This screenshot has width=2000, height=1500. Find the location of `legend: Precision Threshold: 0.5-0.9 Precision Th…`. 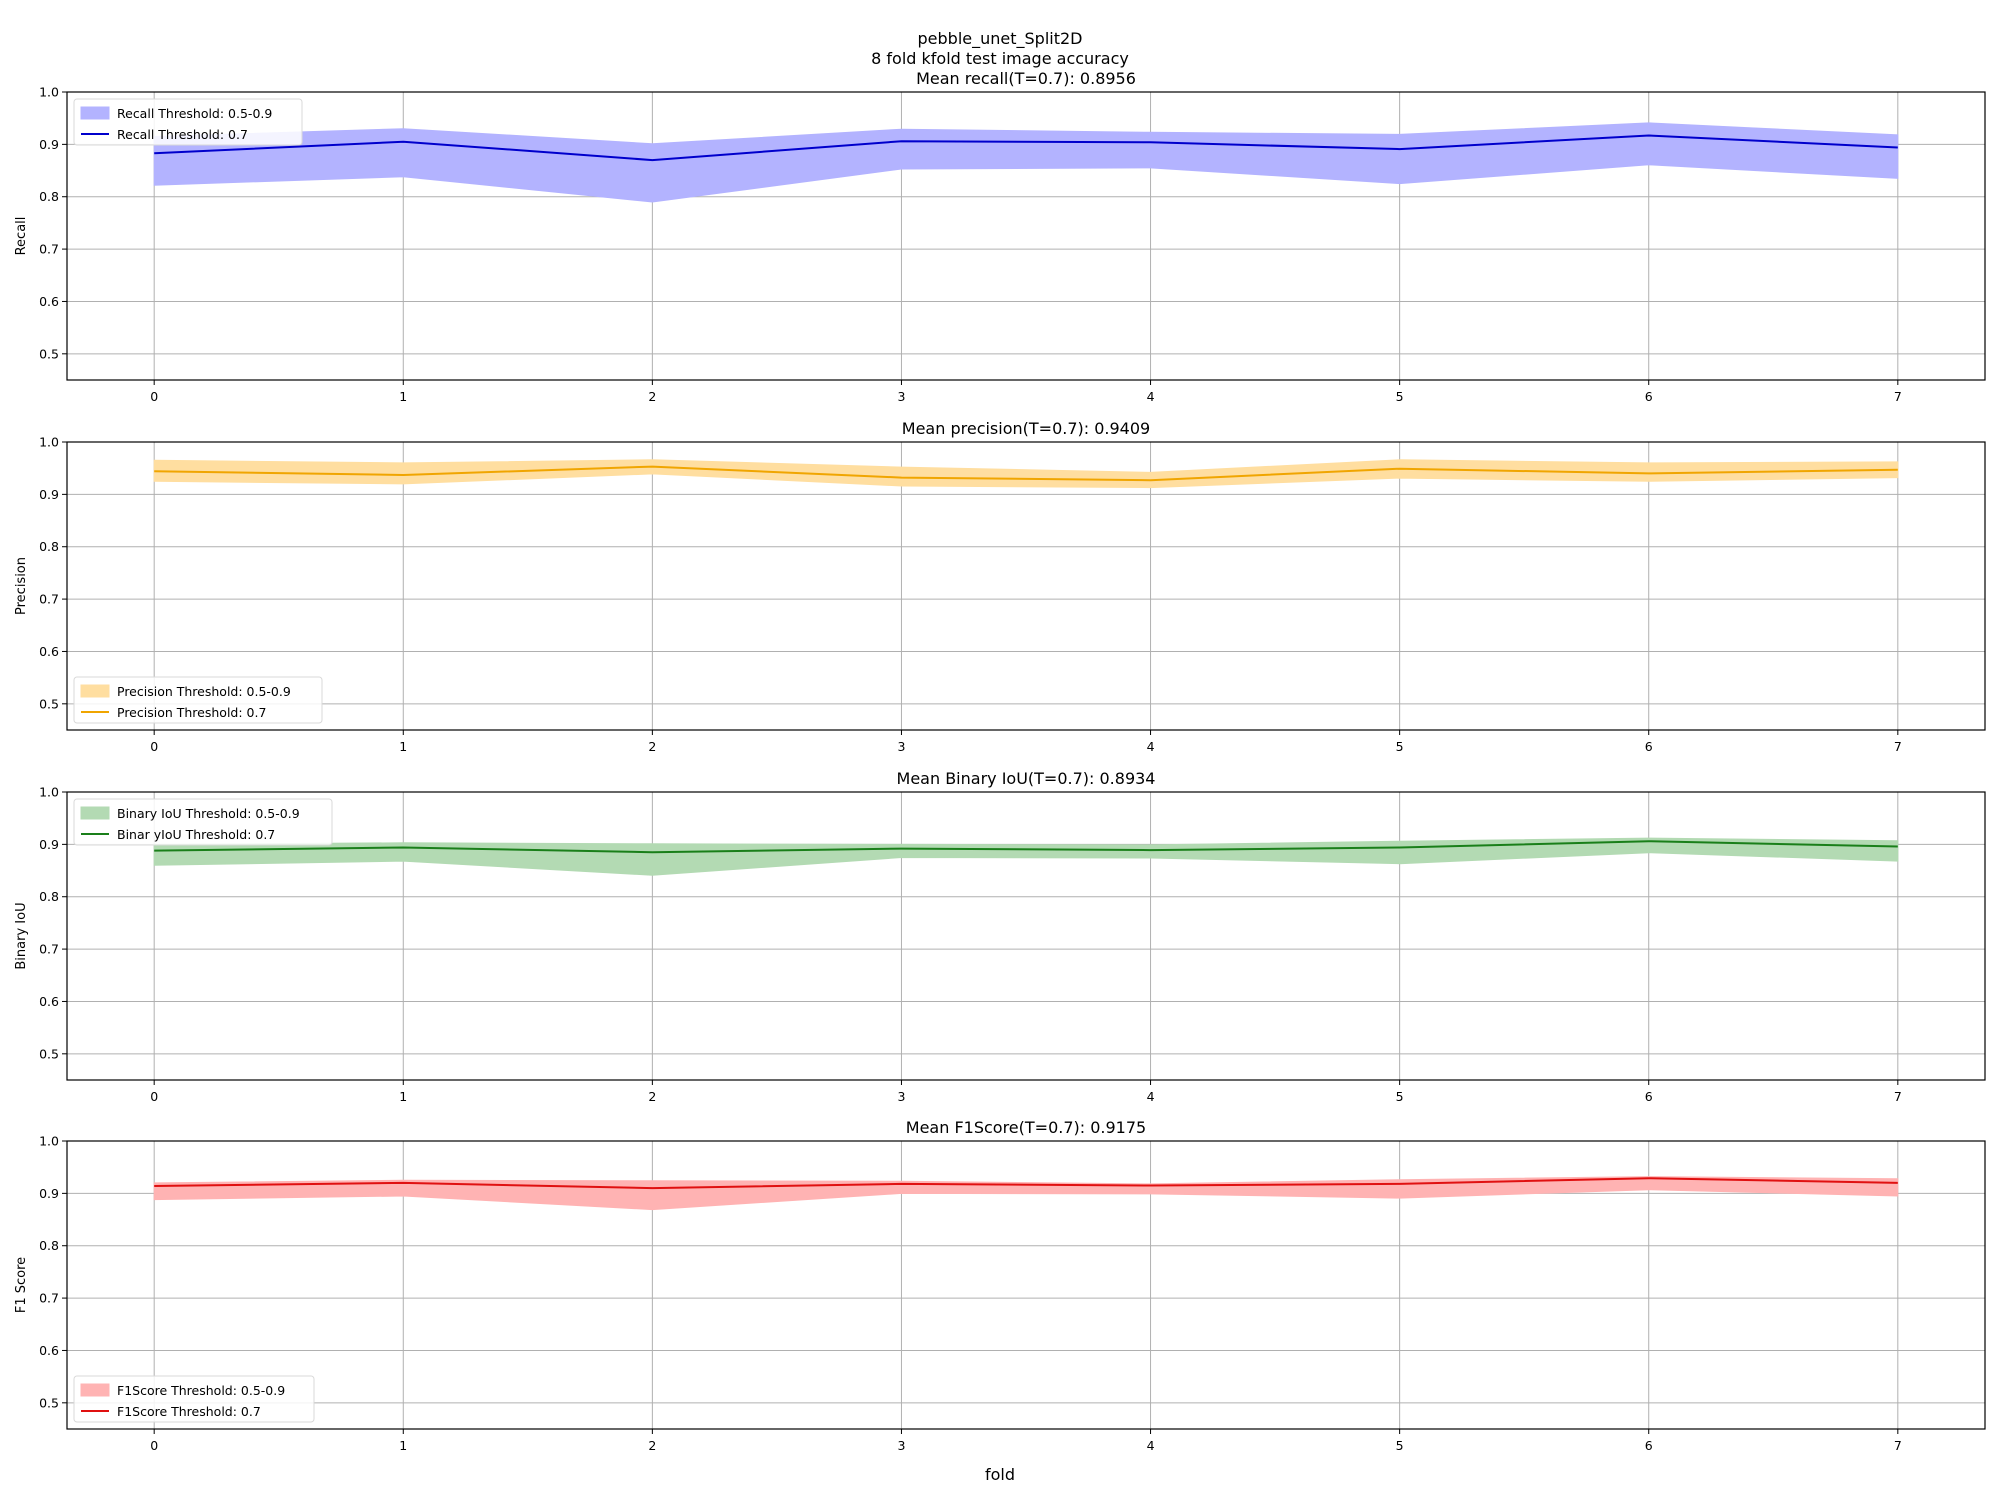

legend: Precision Threshold: 0.5-0.9 Precision Th… is located at coordinates (198, 700).